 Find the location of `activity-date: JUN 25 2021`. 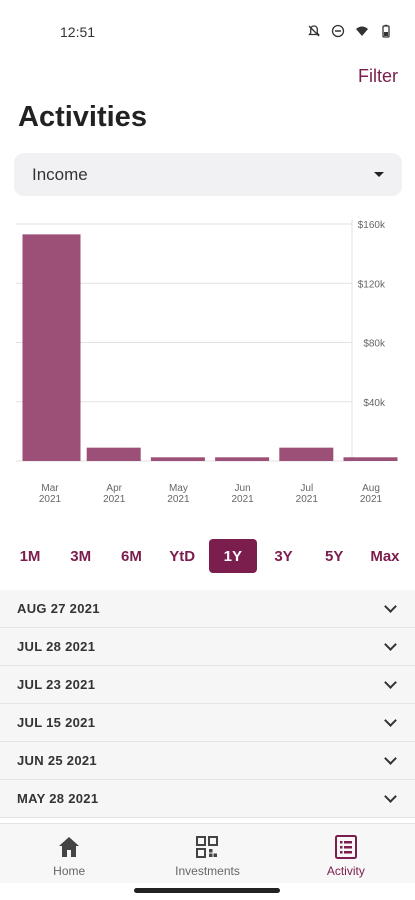

activity-date: JUN 25 2021 is located at coordinates (57, 760).